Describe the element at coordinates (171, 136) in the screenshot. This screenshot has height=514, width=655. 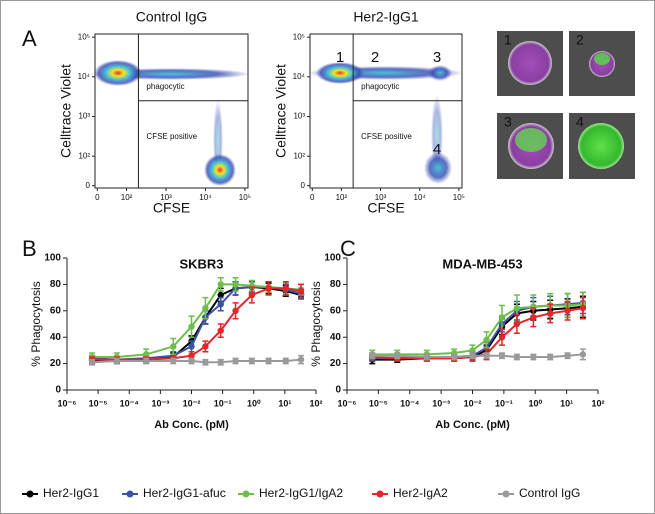
I see `gate-label: CFSE positive` at that location.